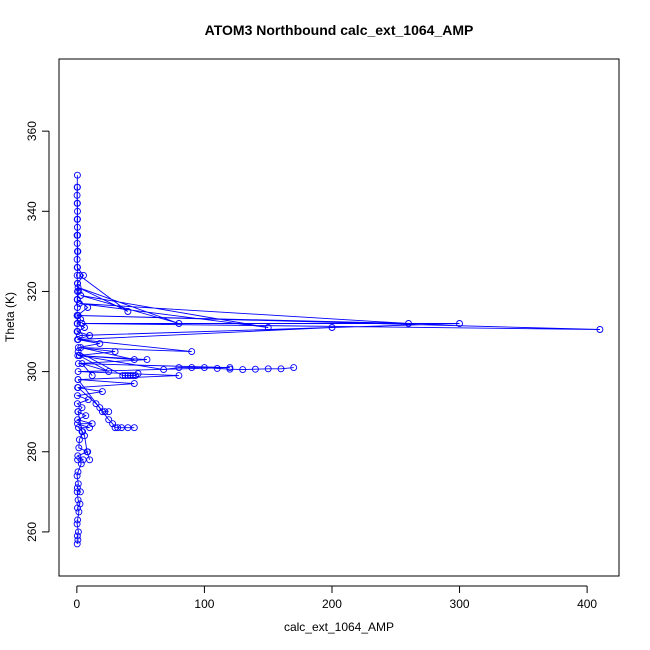 This screenshot has height=650, width=650. I want to click on x-axis: 0 100 200 300 400, so click(335, 598).